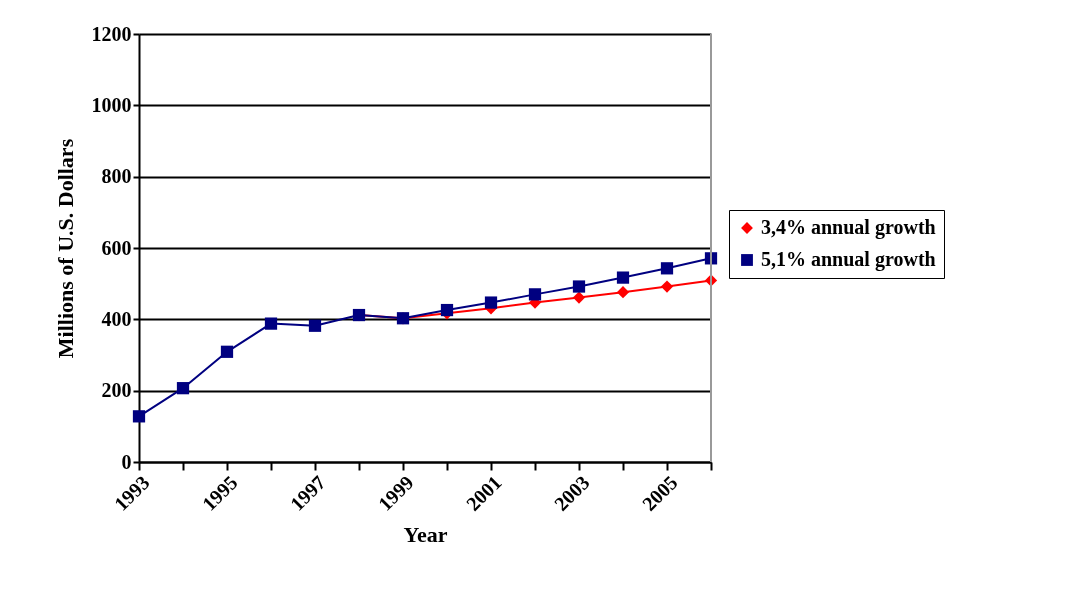  I want to click on y-tick-label: 0, so click(126, 461).